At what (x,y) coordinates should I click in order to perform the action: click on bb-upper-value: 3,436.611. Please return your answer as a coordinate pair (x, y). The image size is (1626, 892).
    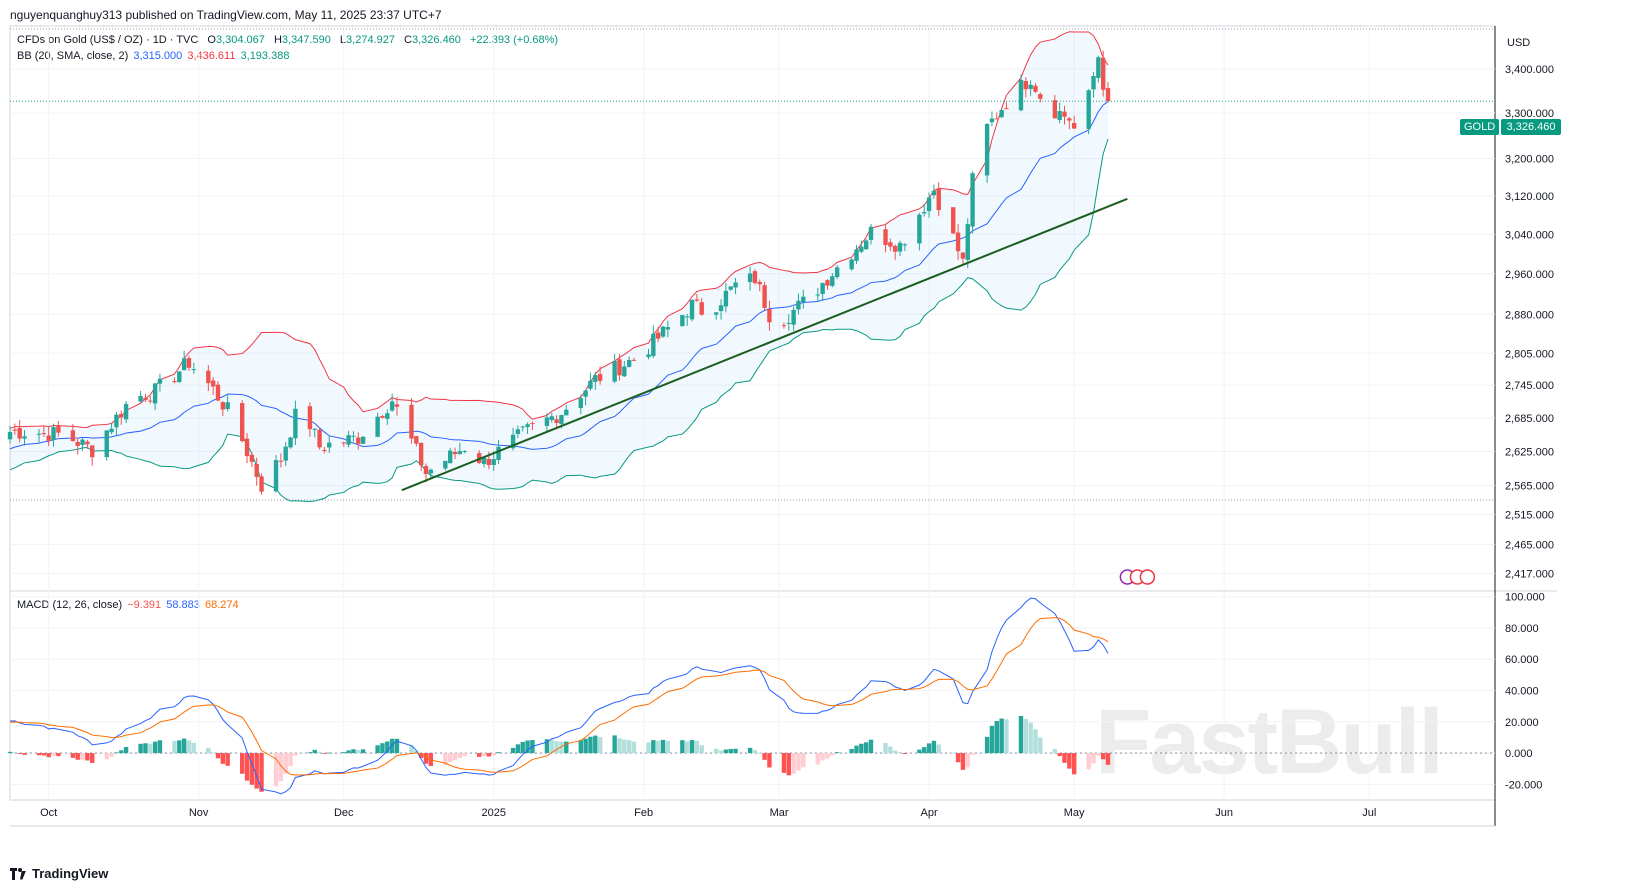
    Looking at the image, I should click on (211, 56).